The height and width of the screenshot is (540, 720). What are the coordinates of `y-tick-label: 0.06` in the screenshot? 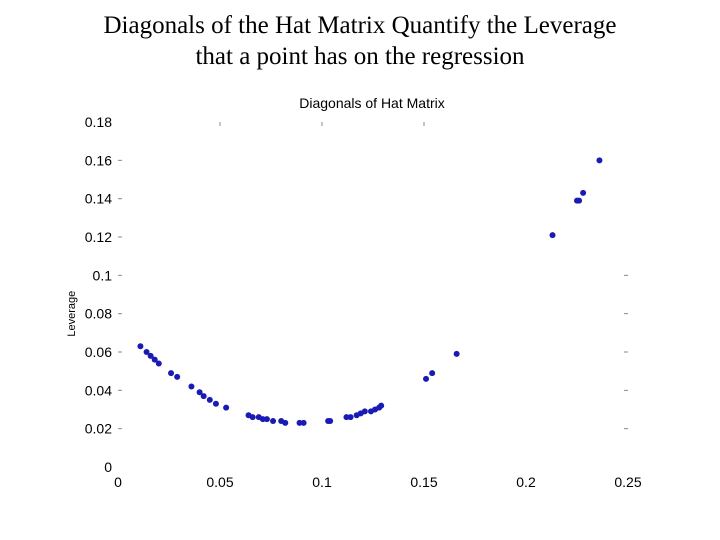 It's located at (98, 352).